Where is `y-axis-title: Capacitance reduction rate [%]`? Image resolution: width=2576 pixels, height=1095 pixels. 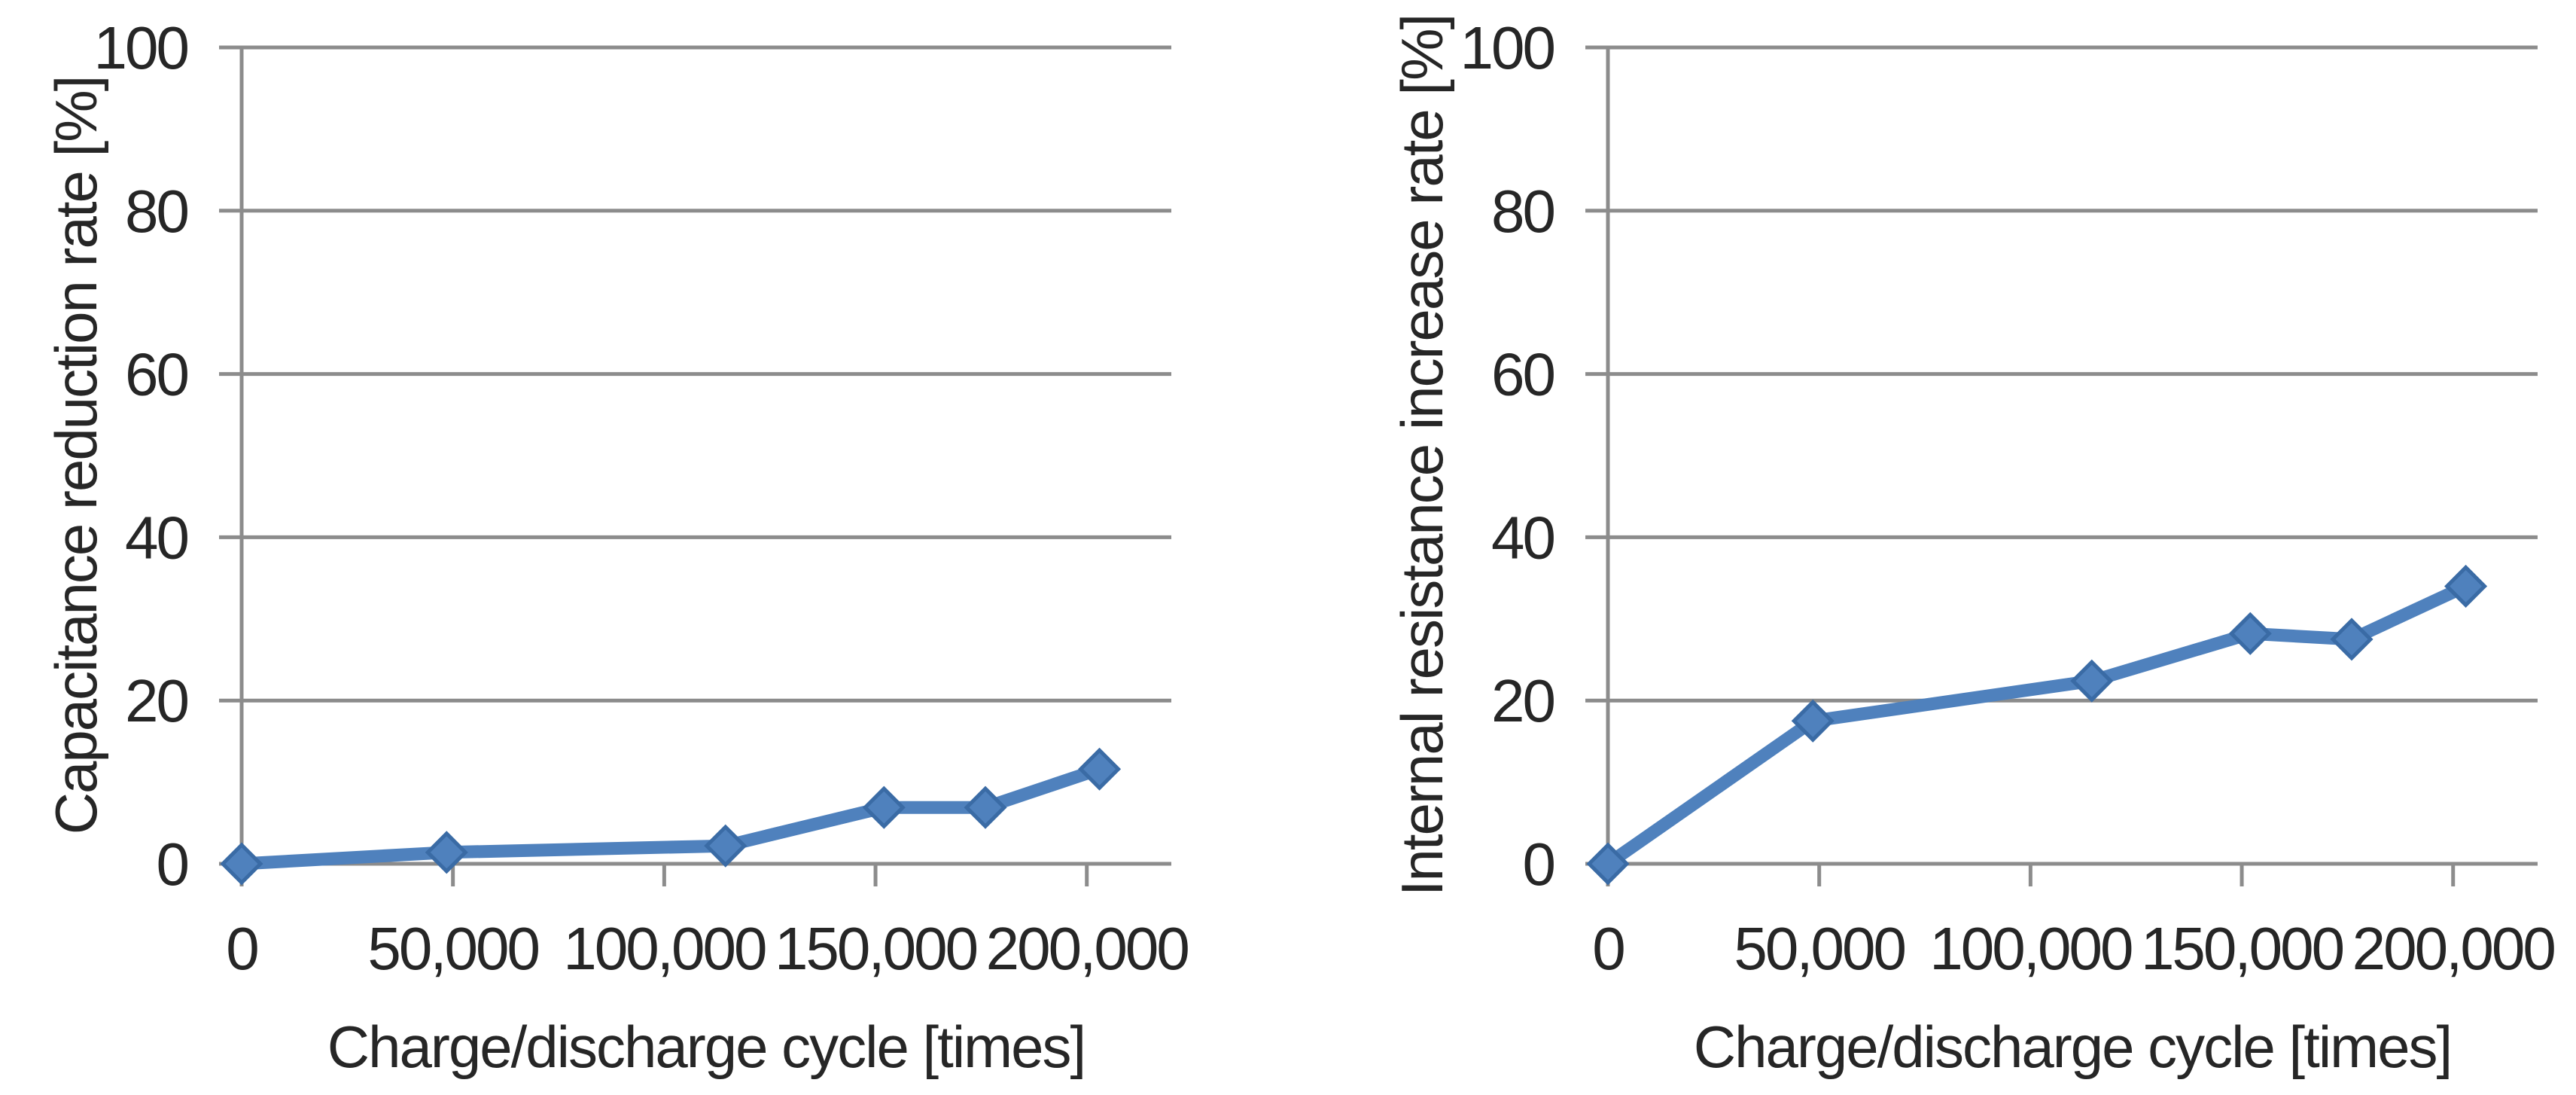
y-axis-title: Capacitance reduction rate [%] is located at coordinates (76, 456).